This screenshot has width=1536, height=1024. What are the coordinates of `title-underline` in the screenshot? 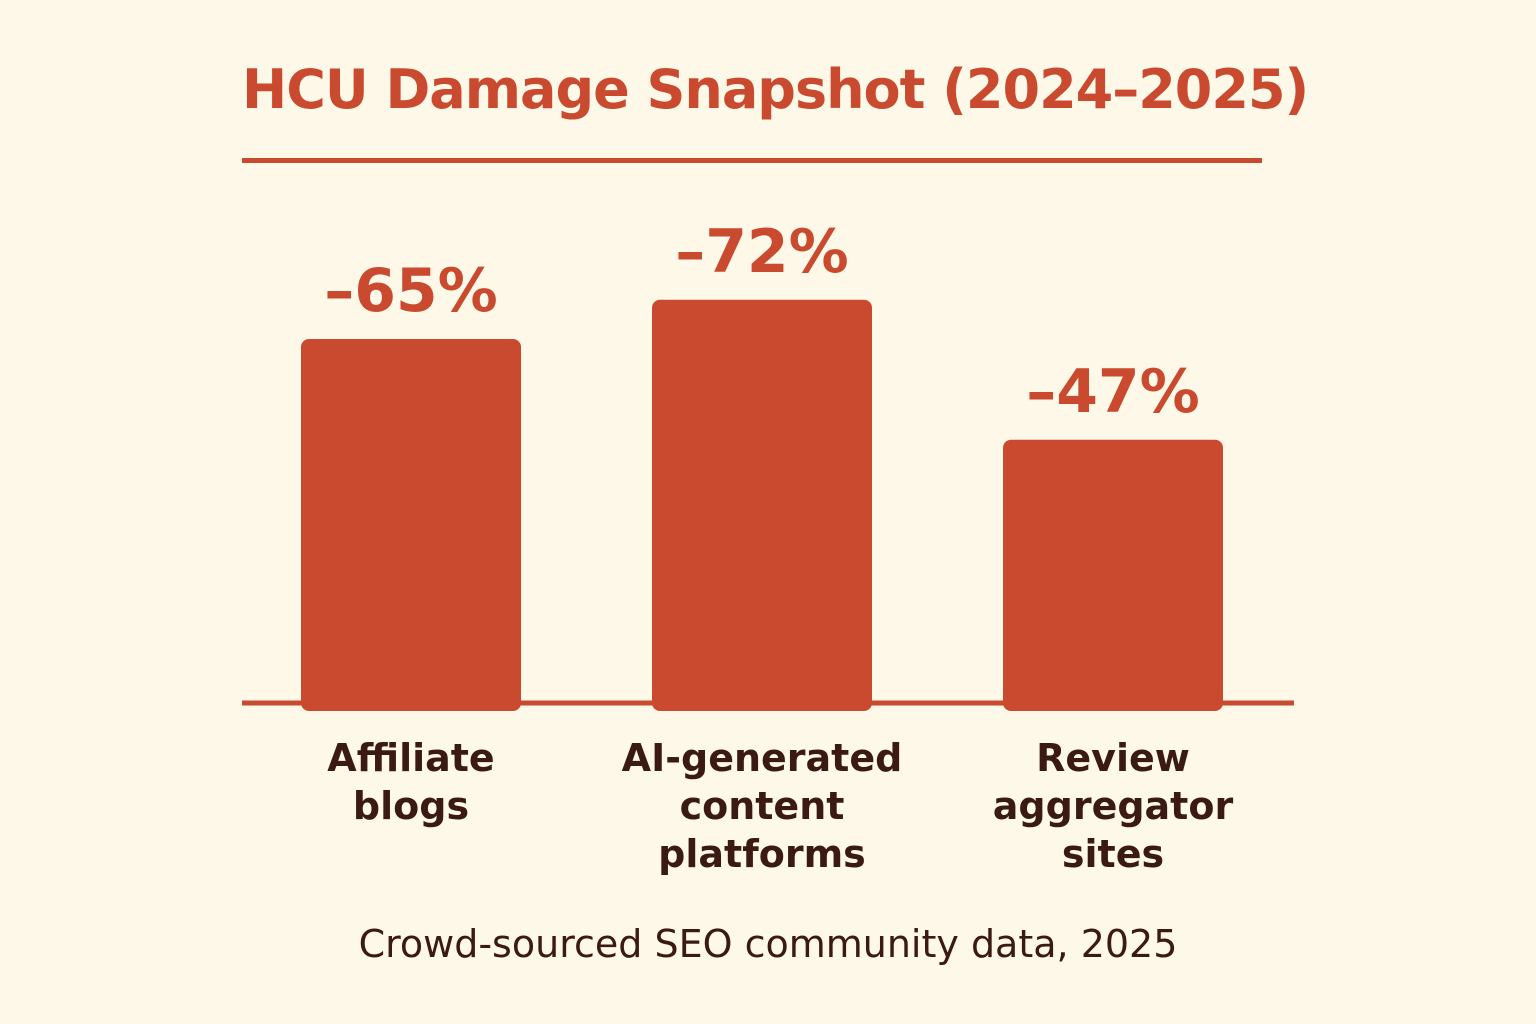 It's located at (752, 160).